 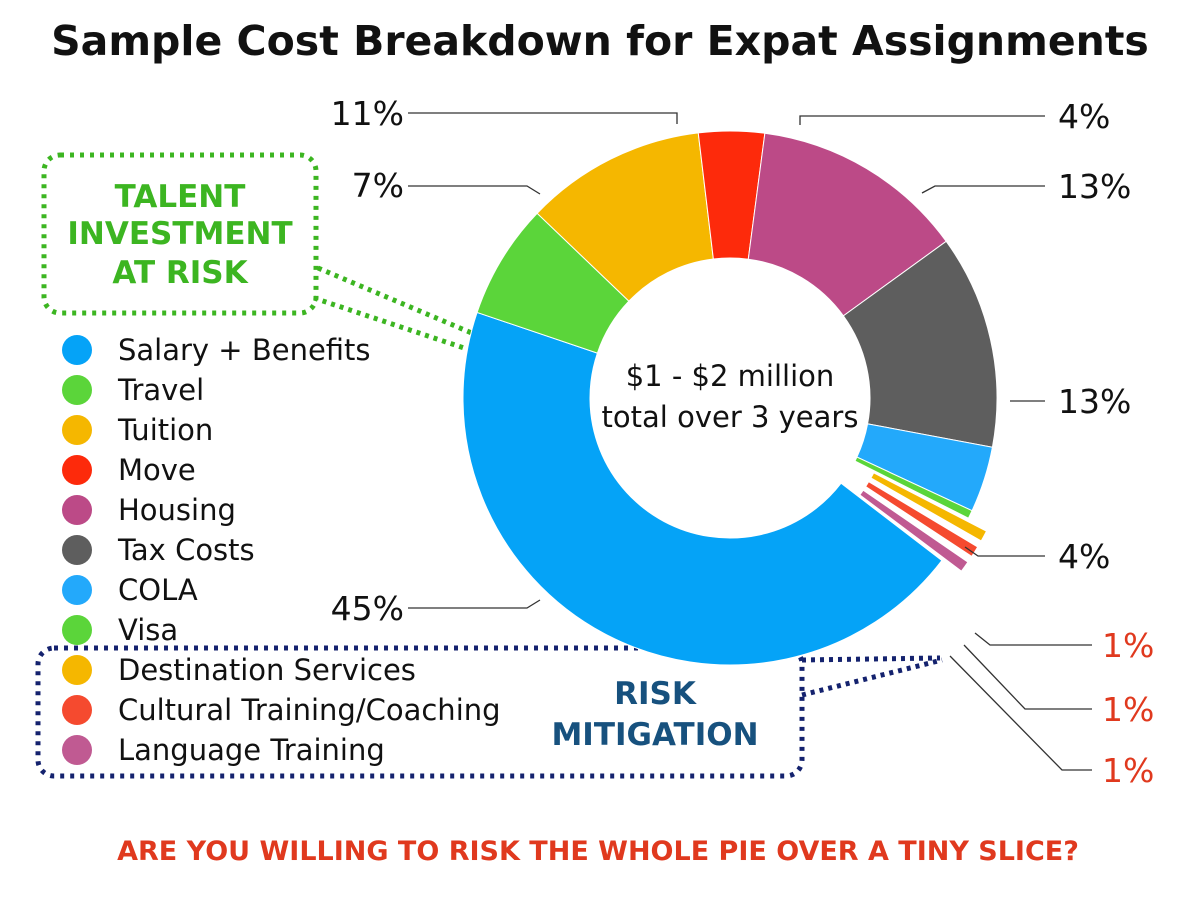 I want to click on slice-cultural-training-coaching, so click(x=921, y=519).